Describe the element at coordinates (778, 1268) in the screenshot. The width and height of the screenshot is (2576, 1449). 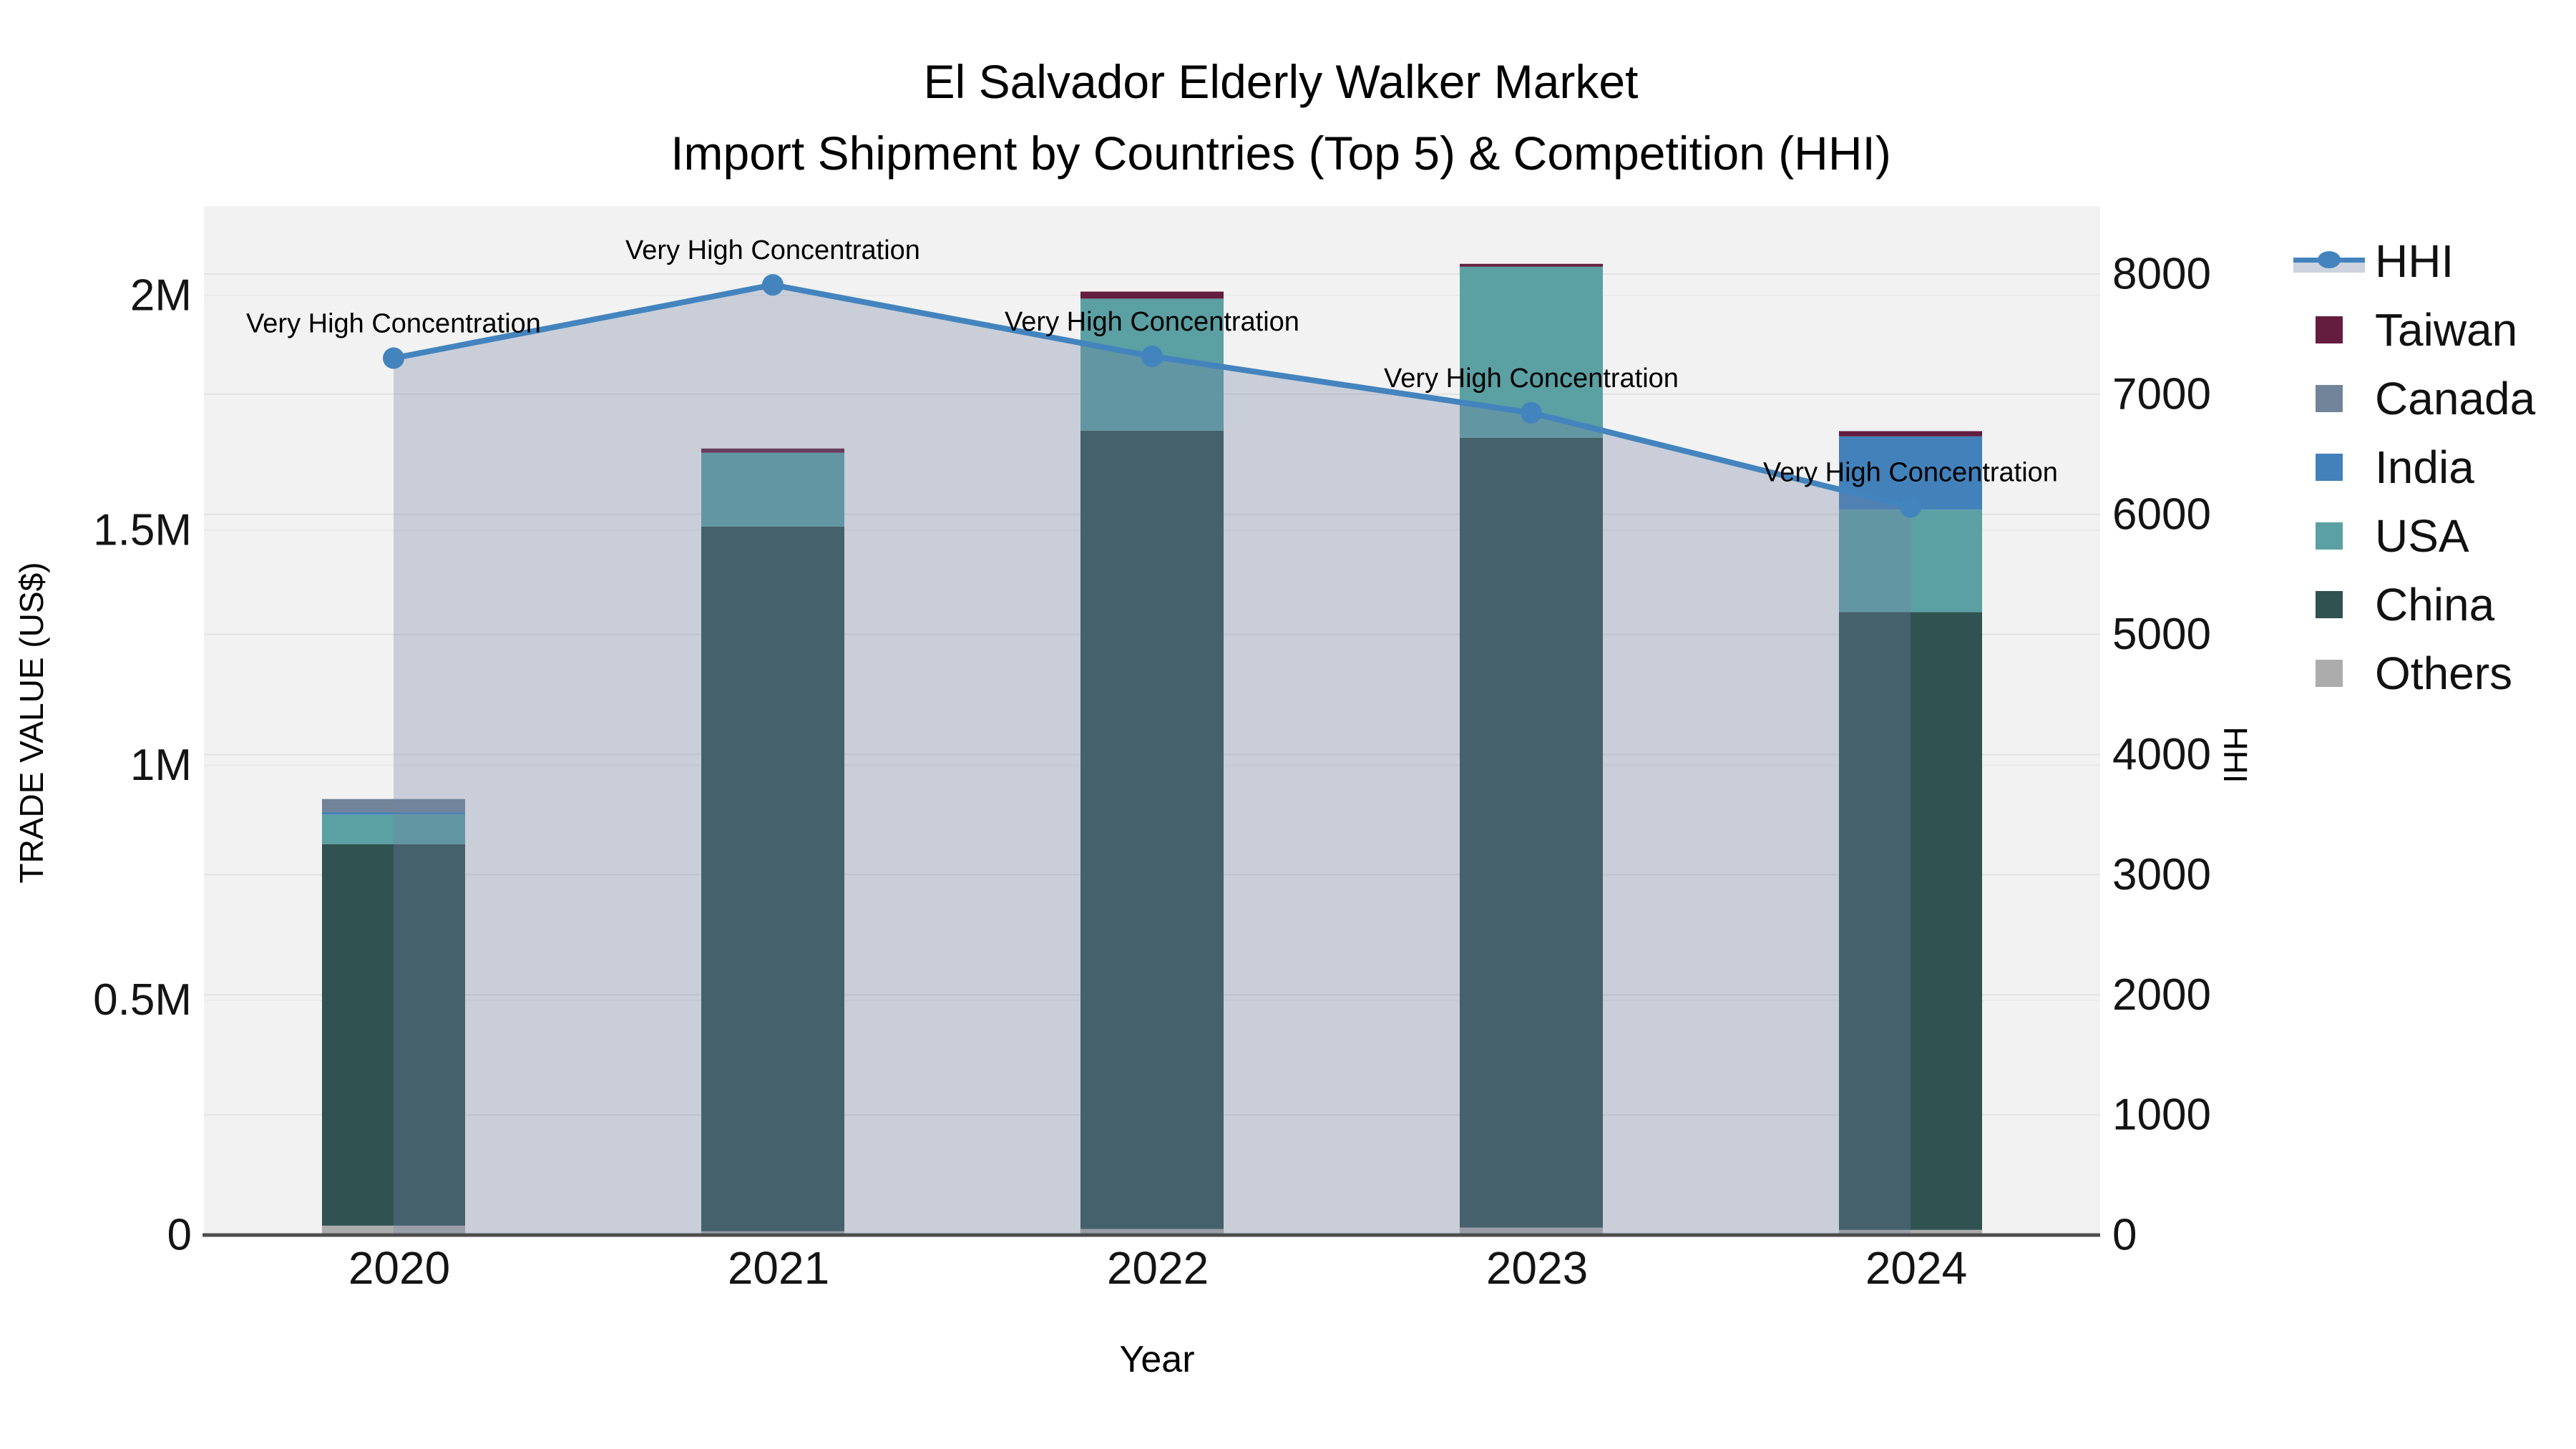
I see `x-tick-2021: 2021` at that location.